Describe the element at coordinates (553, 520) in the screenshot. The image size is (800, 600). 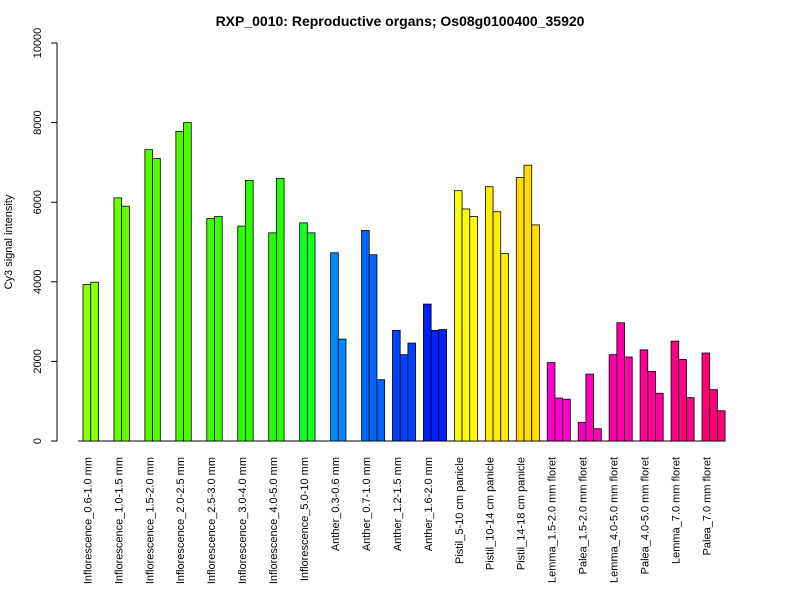
I see `x-tick-label: Lemma_1.5-2.0 mm floret` at that location.